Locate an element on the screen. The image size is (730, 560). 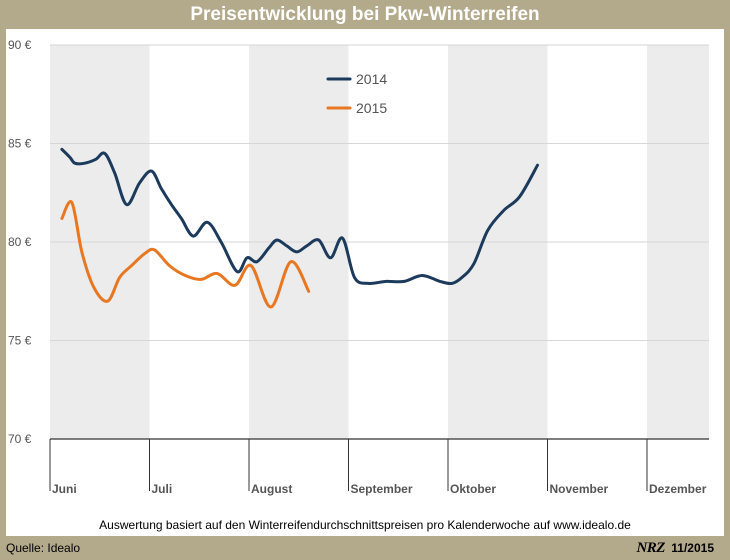
legend-label: 2015 is located at coordinates (371, 108).